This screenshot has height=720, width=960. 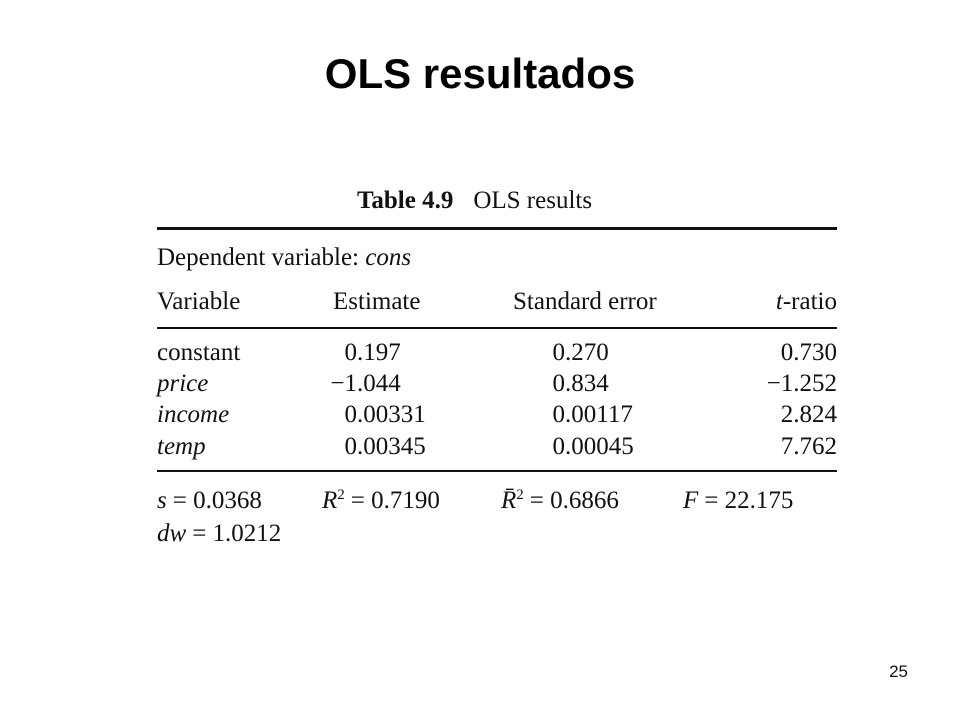 What do you see at coordinates (395, 500) in the screenshot?
I see `stat-value: = 0.7190` at bounding box center [395, 500].